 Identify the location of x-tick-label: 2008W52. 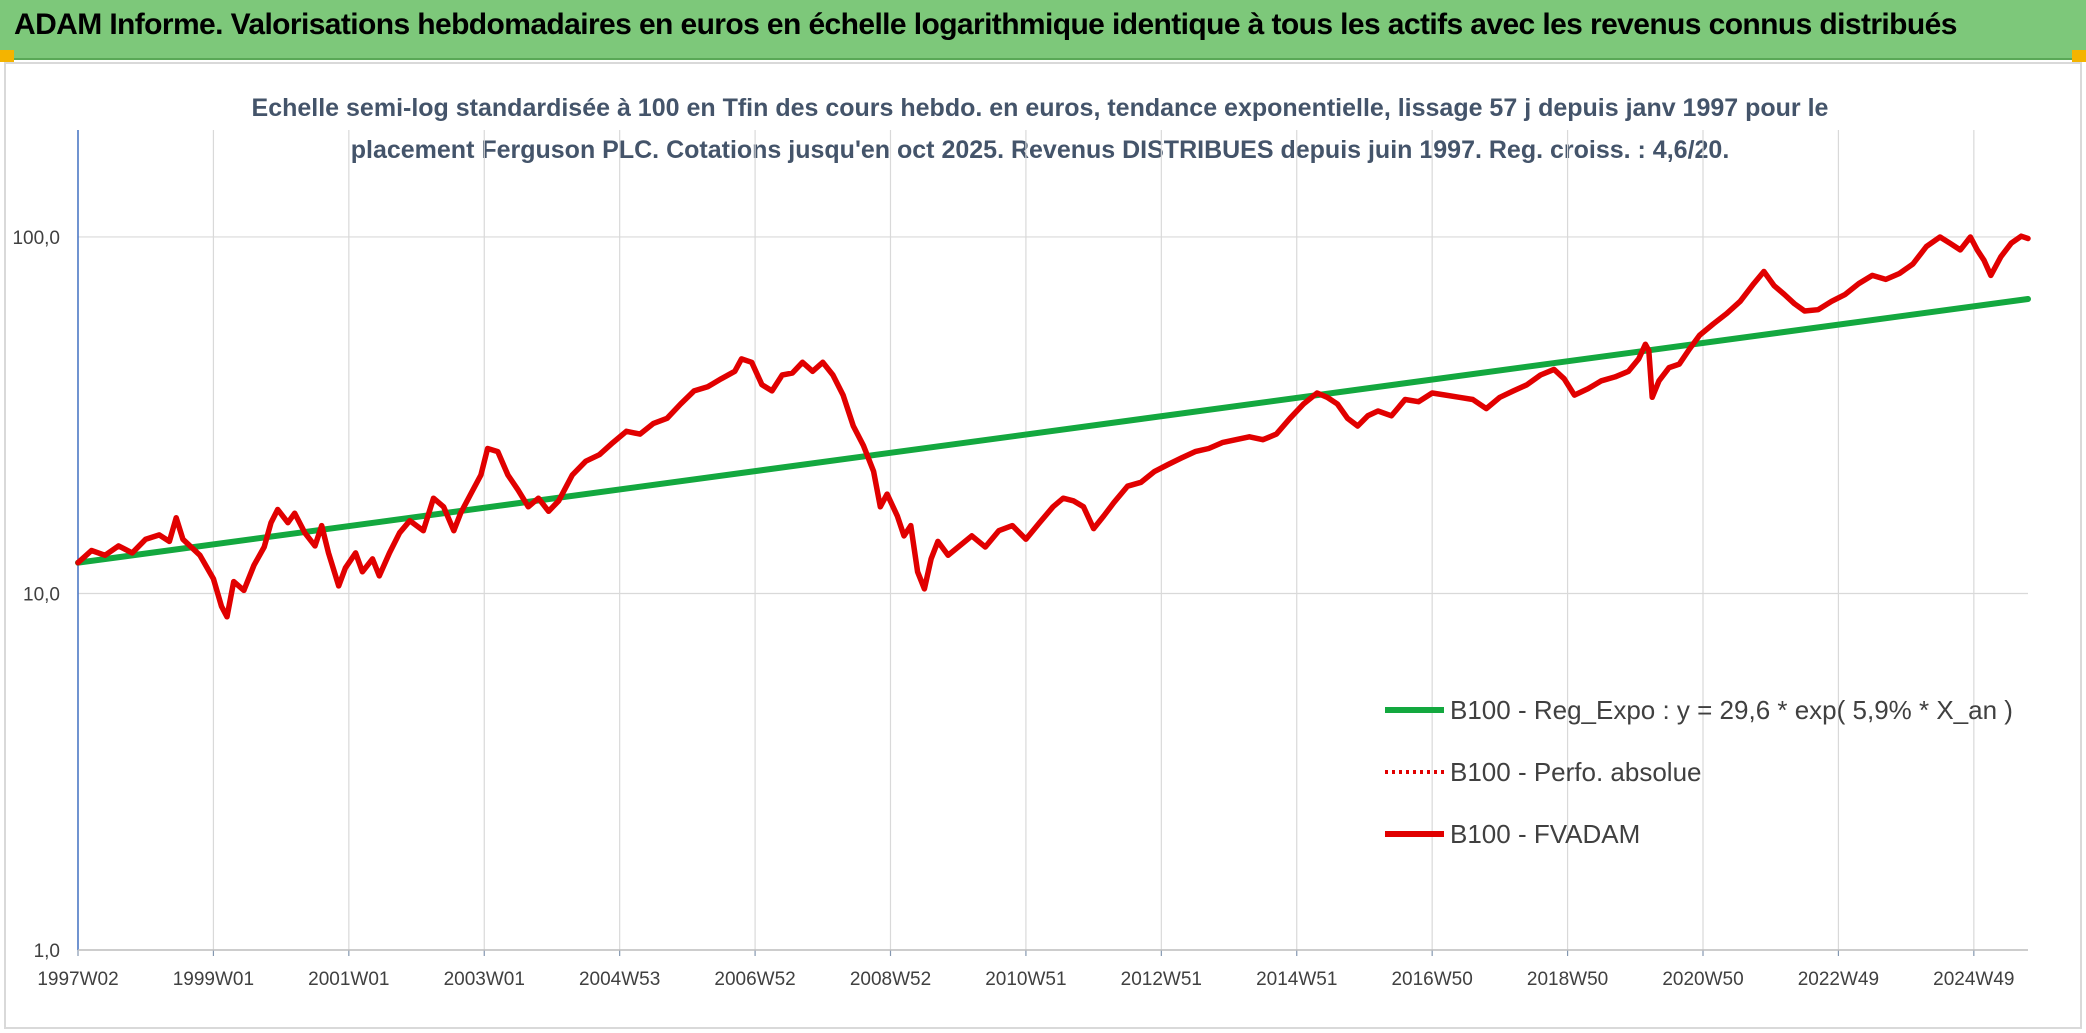
(890, 979).